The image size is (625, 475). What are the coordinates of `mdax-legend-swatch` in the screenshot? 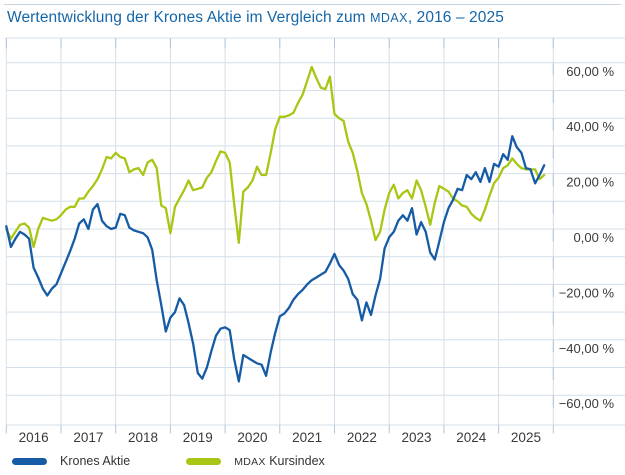 It's located at (204, 461).